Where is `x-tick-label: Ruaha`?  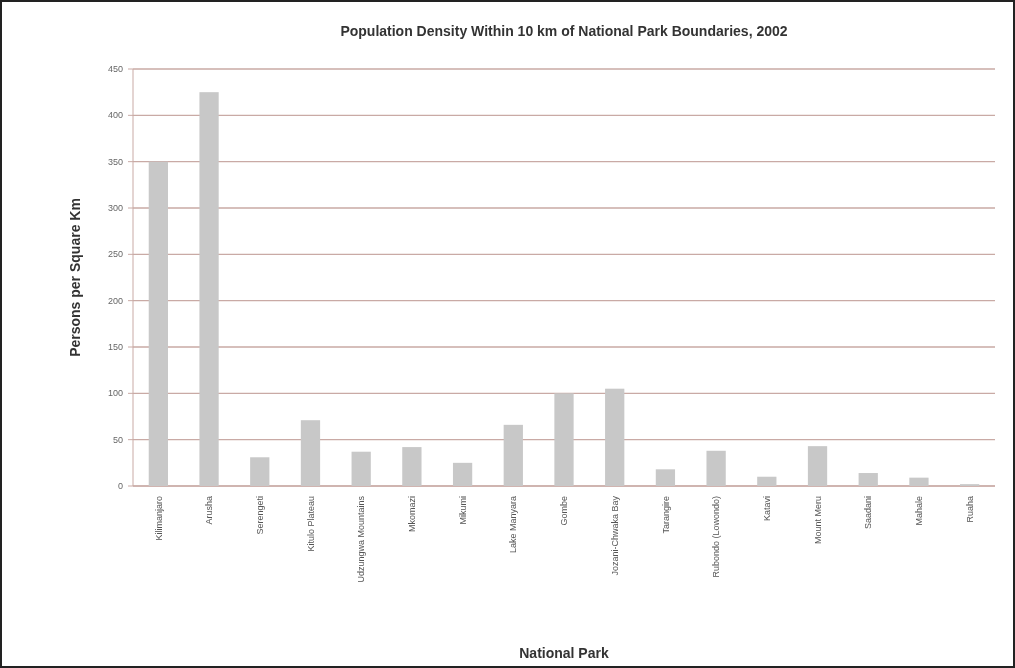
x-tick-label: Ruaha is located at coordinates (969, 509).